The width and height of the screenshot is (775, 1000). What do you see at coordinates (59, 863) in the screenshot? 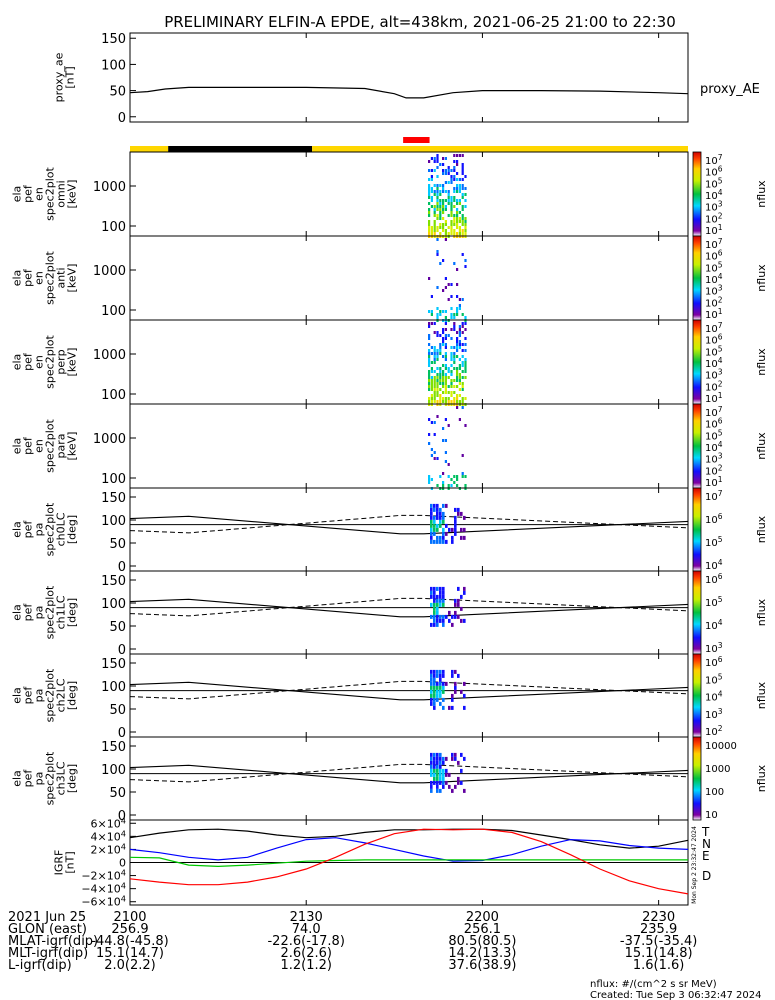
I see `y-axis-label-line: IGRF` at bounding box center [59, 863].